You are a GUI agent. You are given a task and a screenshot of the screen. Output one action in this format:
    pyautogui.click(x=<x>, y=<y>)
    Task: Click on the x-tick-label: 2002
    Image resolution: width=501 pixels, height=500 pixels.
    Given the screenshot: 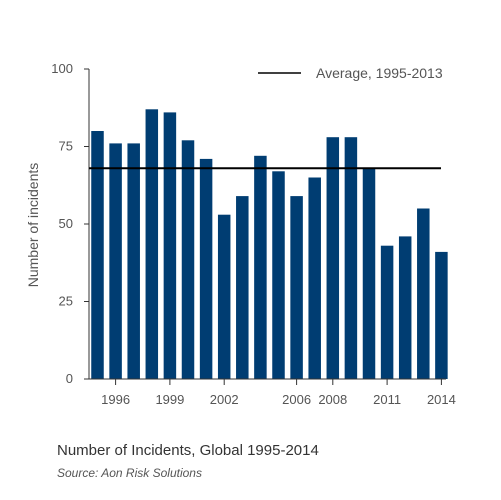 What is the action you would take?
    pyautogui.click(x=224, y=399)
    